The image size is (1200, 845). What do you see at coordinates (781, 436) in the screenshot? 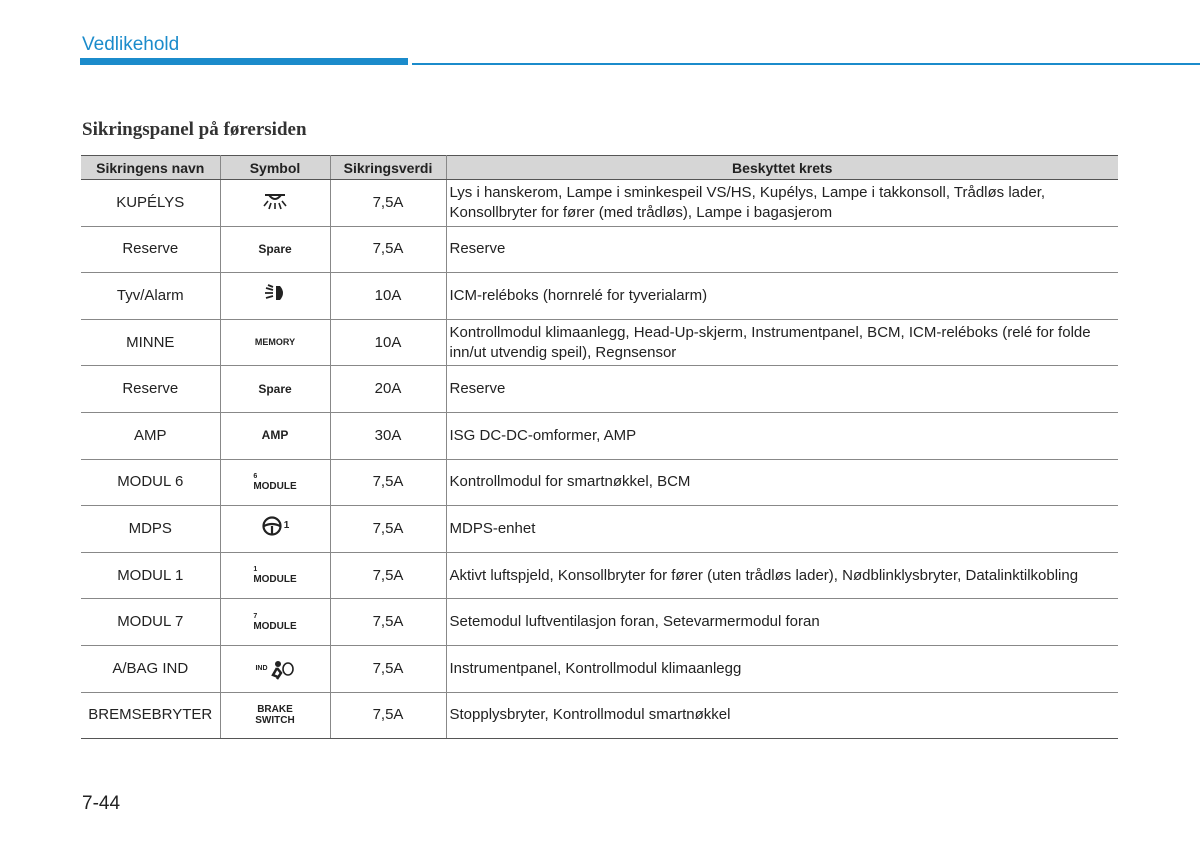
I see `circuit: ISG DC-DC-omformer, AMP` at bounding box center [781, 436].